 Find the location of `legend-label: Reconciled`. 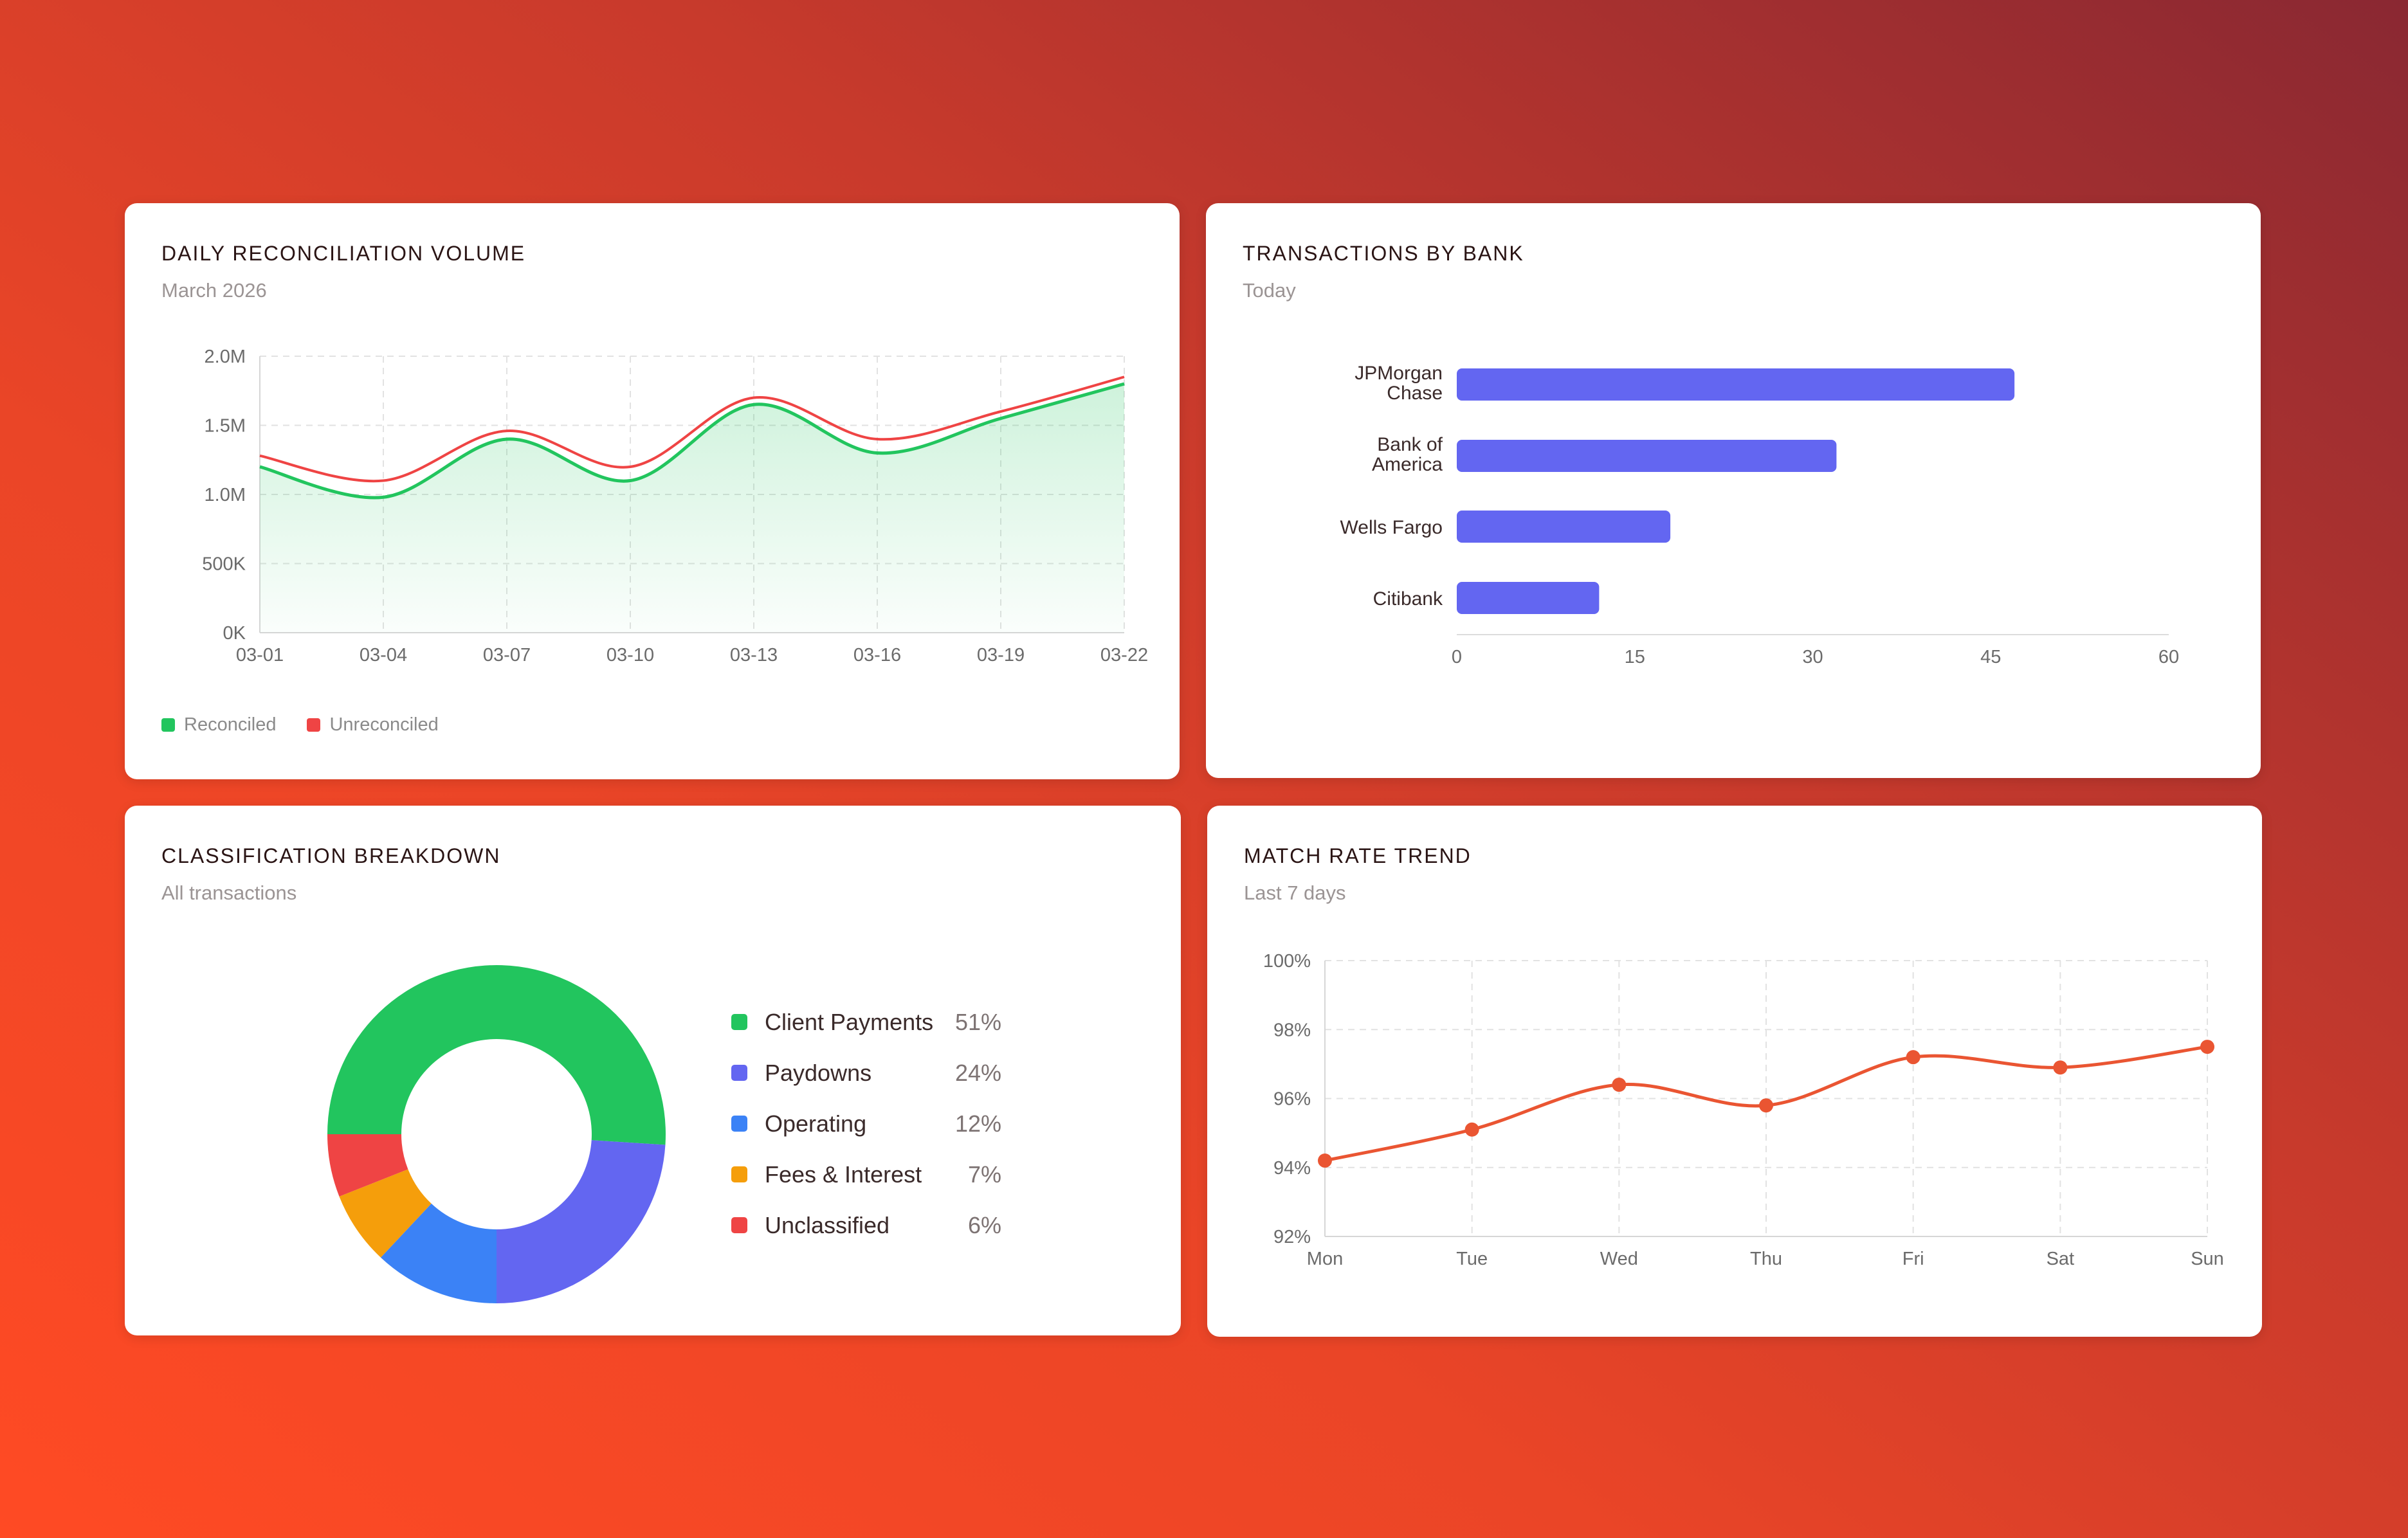

legend-label: Reconciled is located at coordinates (230, 724).